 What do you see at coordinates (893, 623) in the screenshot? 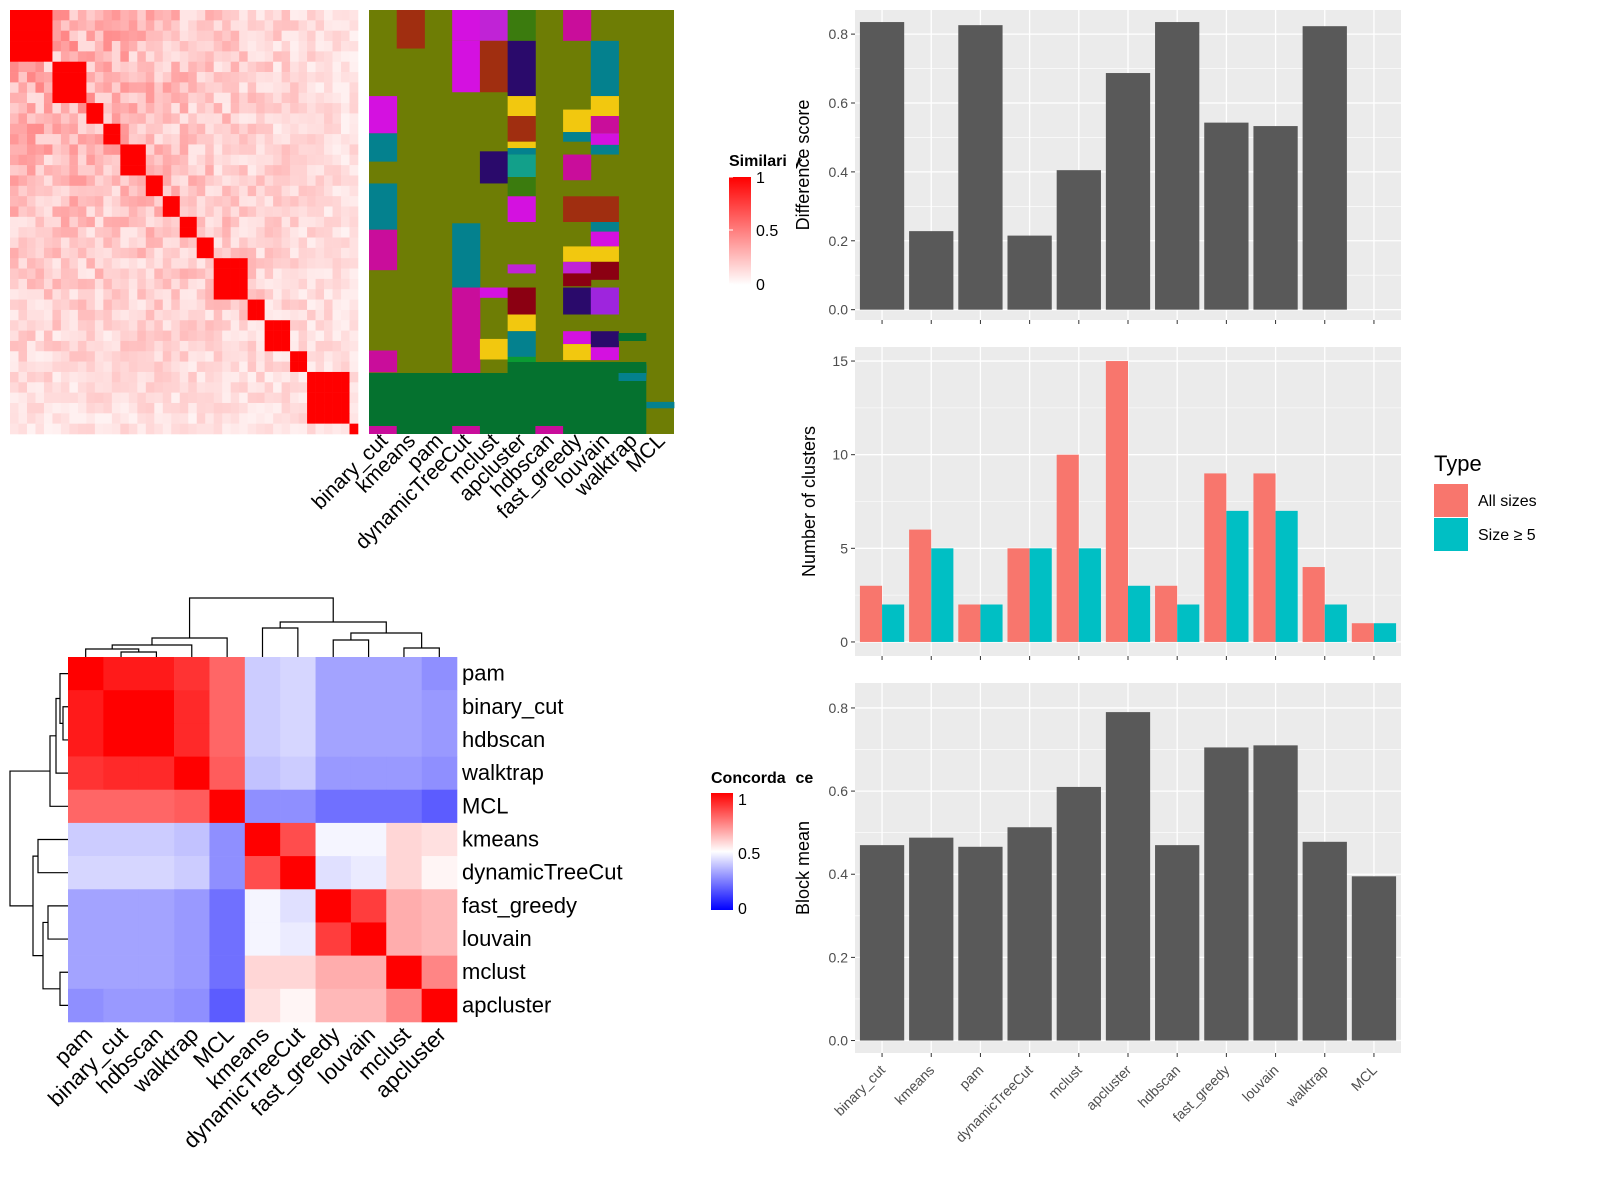
I see `bar-size-ge5` at bounding box center [893, 623].